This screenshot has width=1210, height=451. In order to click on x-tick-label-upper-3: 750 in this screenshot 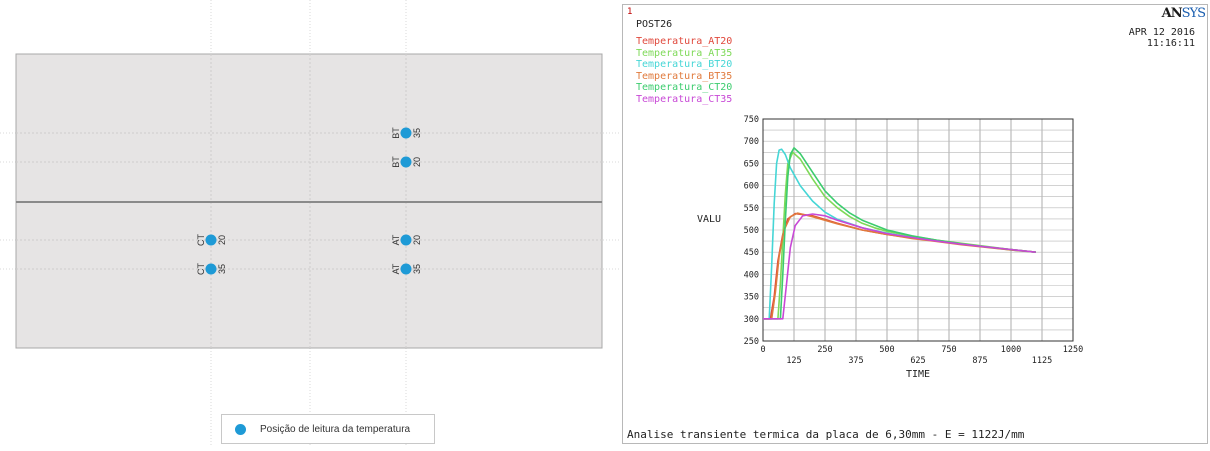, I will do `click(948, 350)`.